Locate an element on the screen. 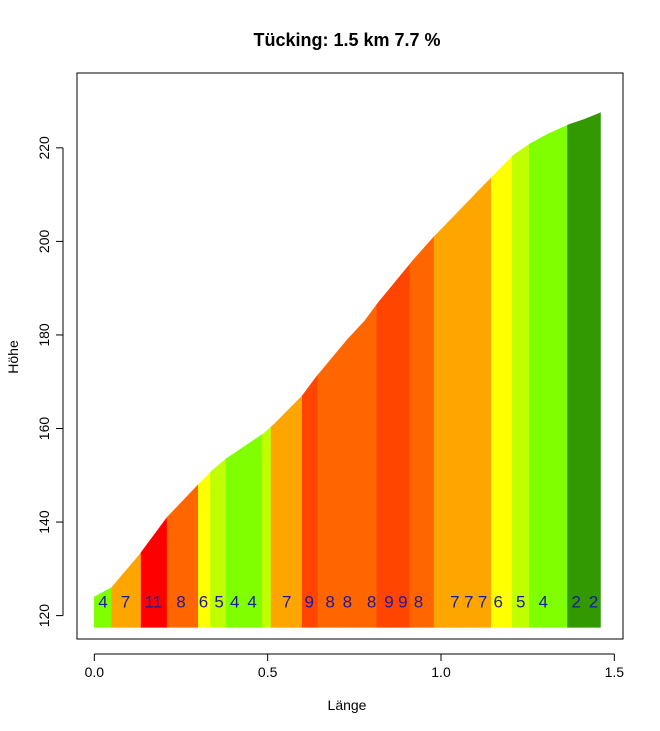 This screenshot has height=731, width=660. y-tick-label: 220 is located at coordinates (44, 148).